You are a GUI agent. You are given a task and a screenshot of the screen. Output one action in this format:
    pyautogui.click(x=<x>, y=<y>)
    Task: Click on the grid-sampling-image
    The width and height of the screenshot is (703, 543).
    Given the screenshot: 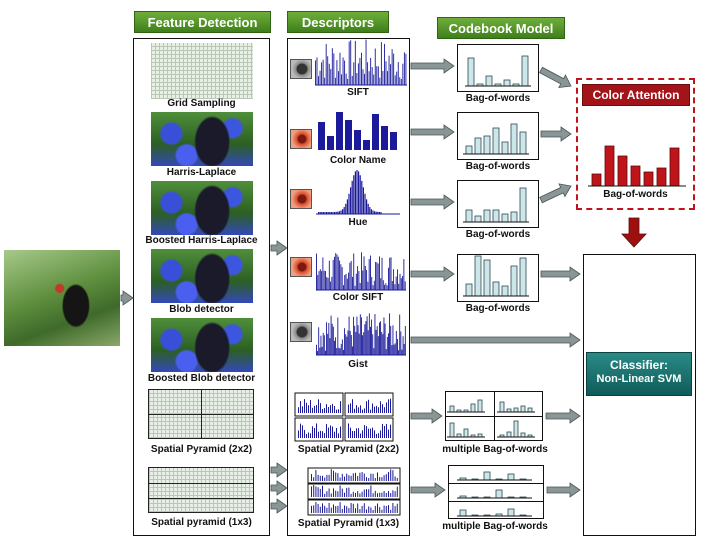 What is the action you would take?
    pyautogui.click(x=202, y=71)
    